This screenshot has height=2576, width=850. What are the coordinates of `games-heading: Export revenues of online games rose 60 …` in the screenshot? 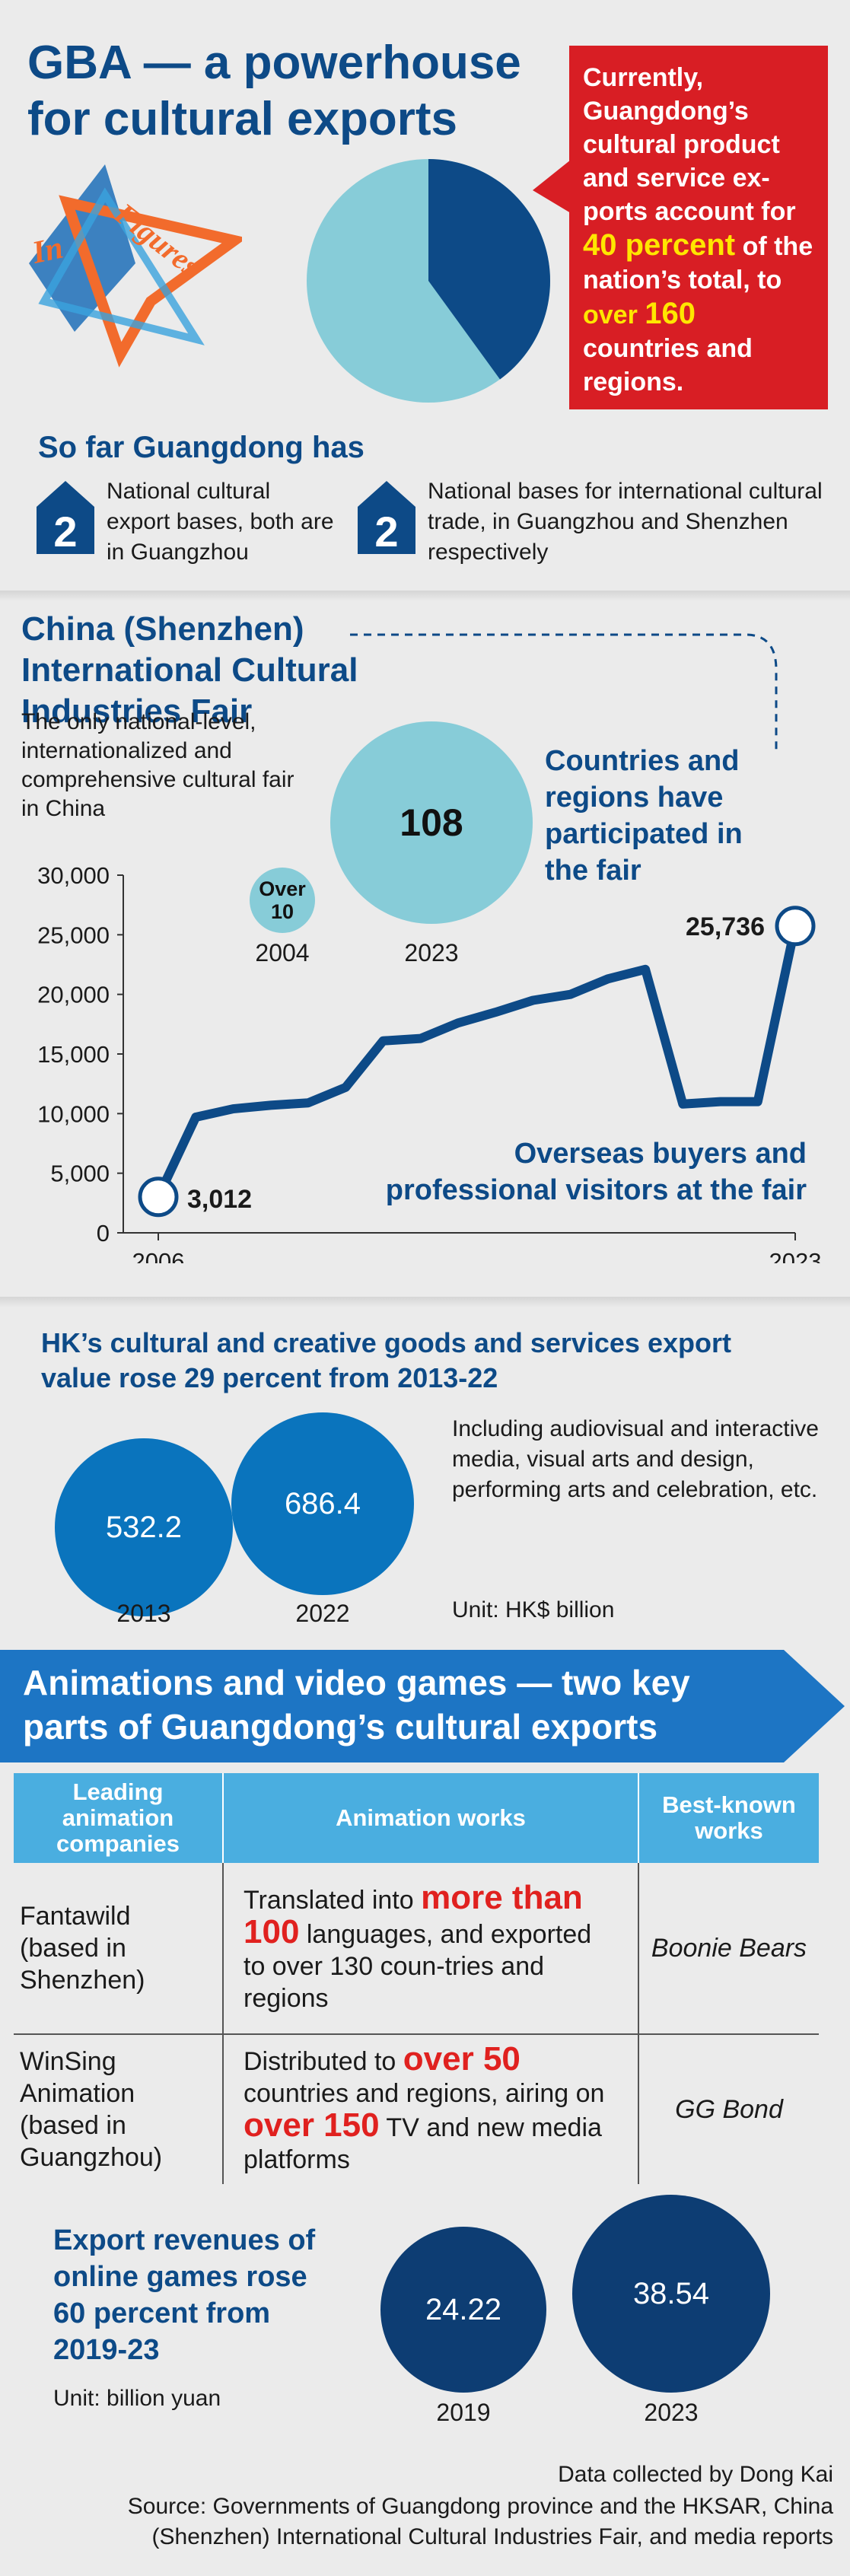 It's located at (184, 2295).